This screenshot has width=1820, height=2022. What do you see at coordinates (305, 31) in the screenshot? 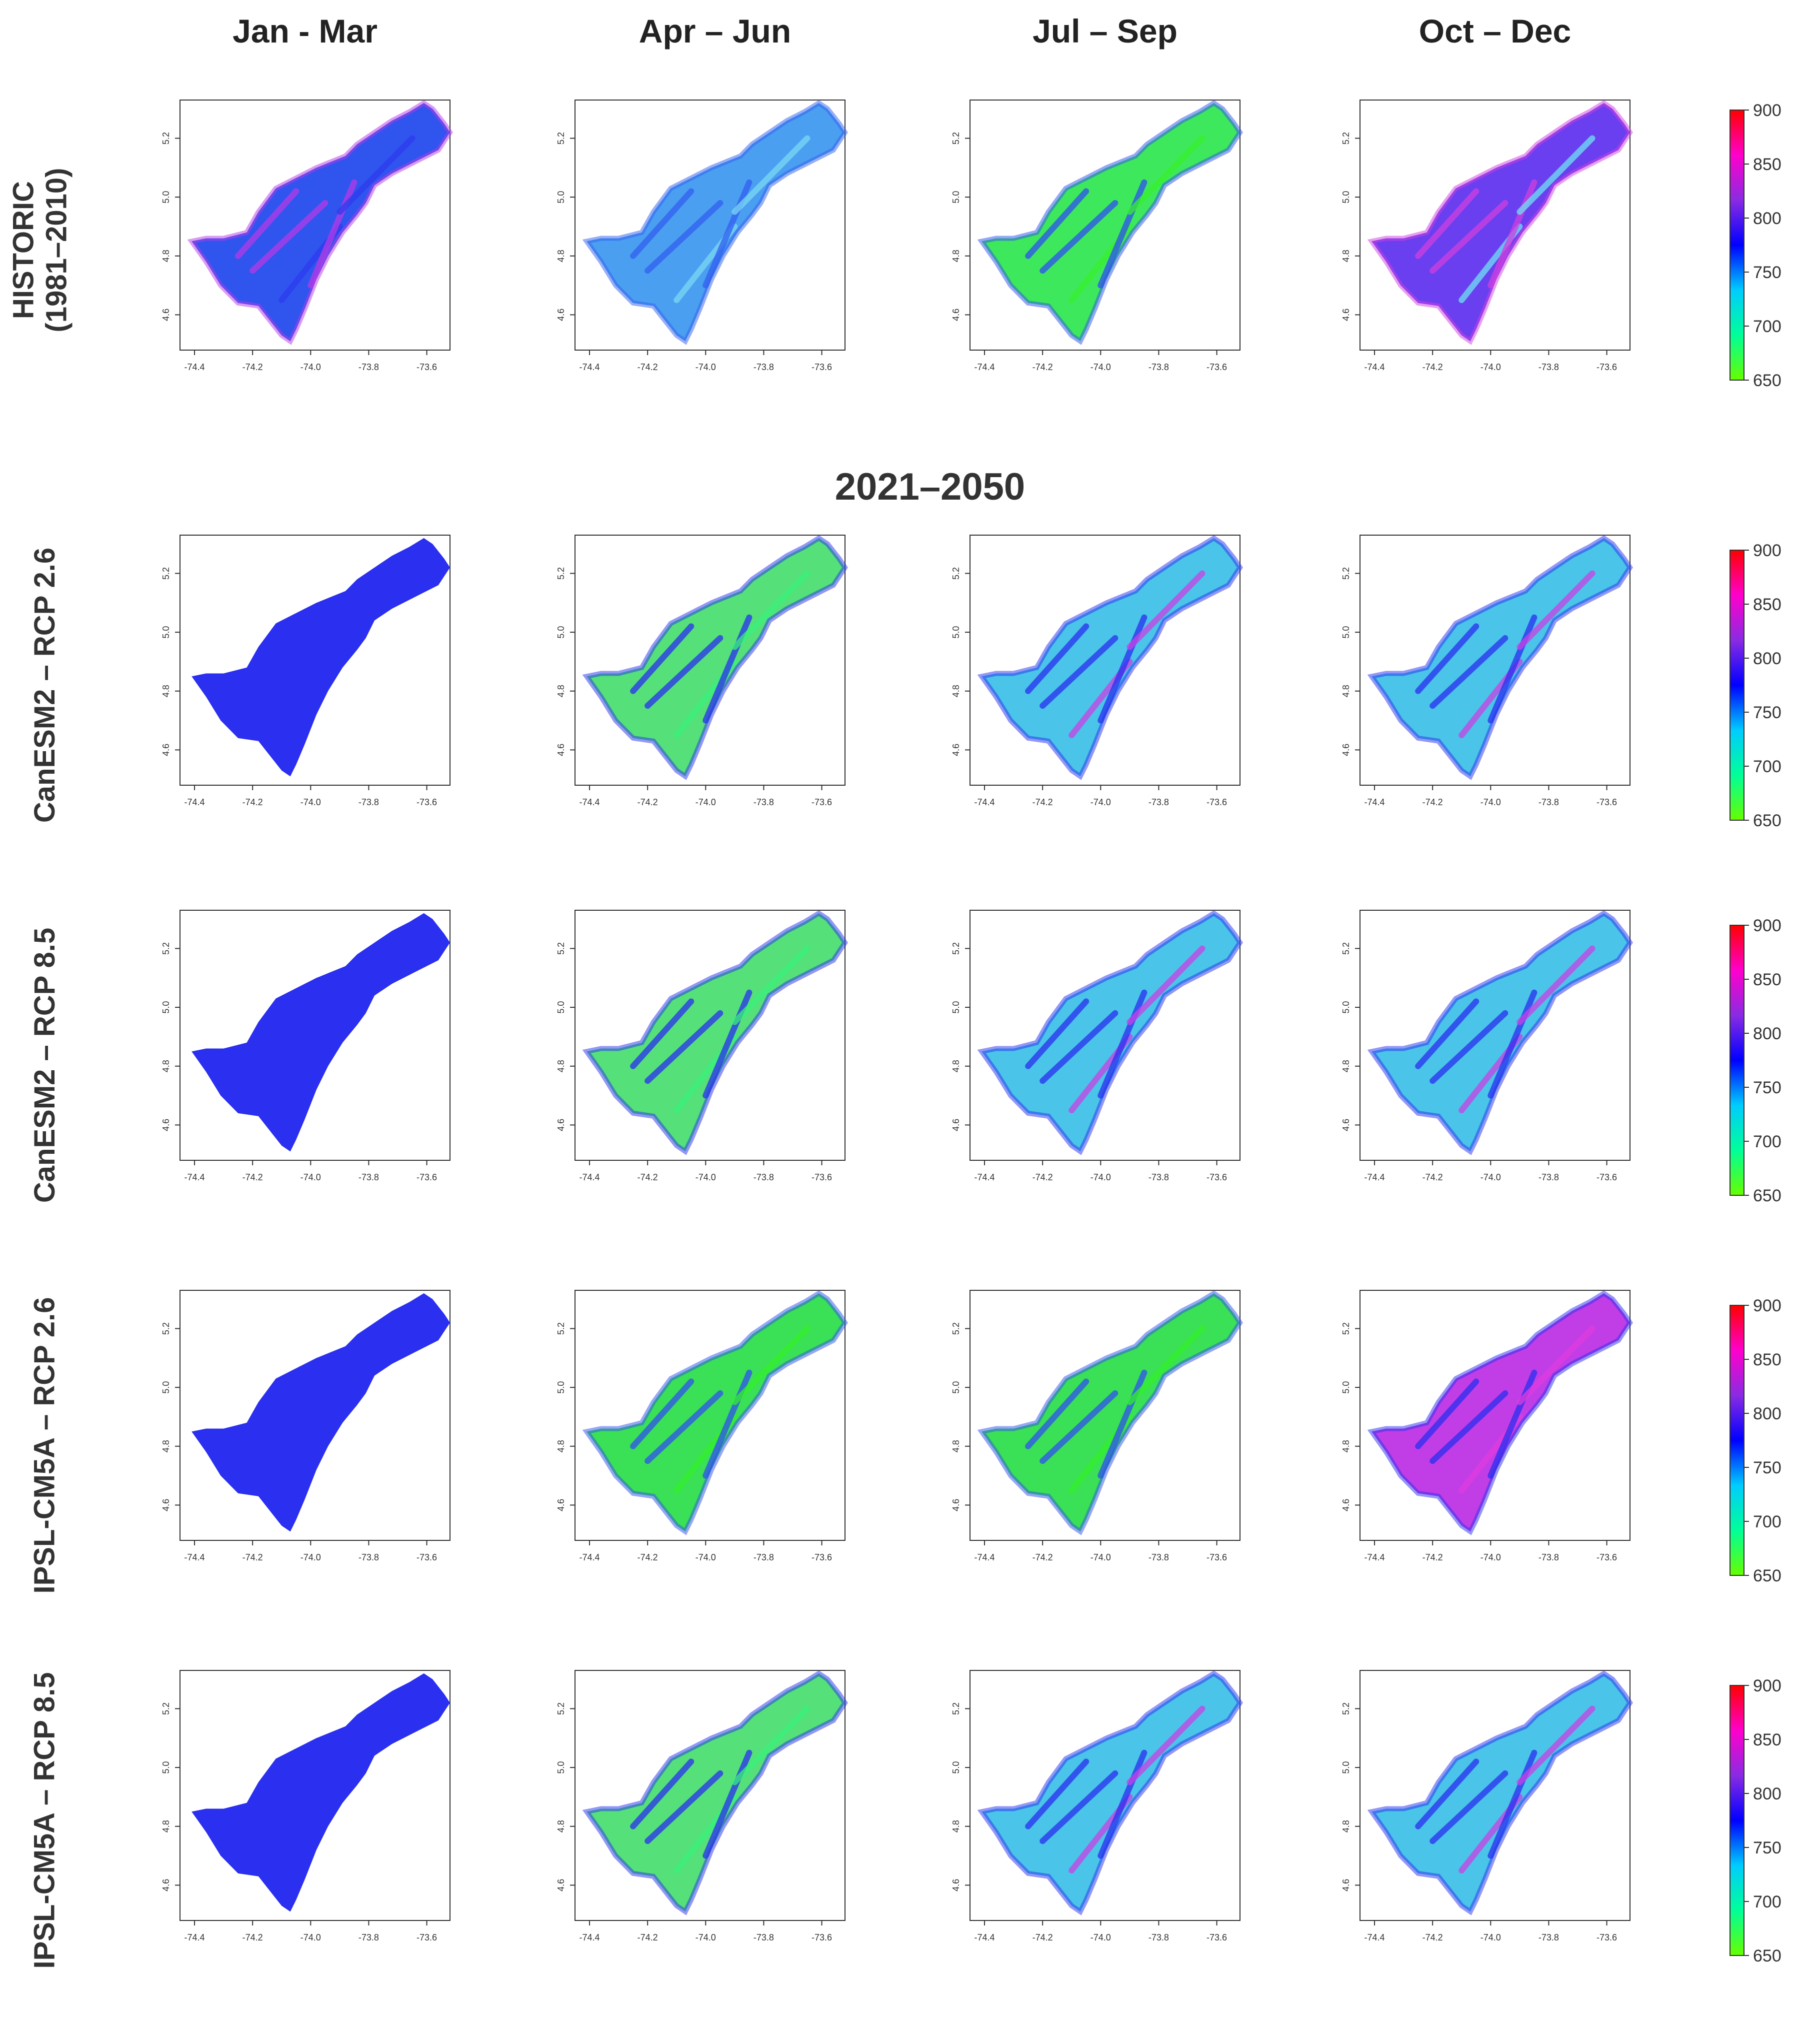
I see `column-header-jan-mar: Jan - Mar` at bounding box center [305, 31].